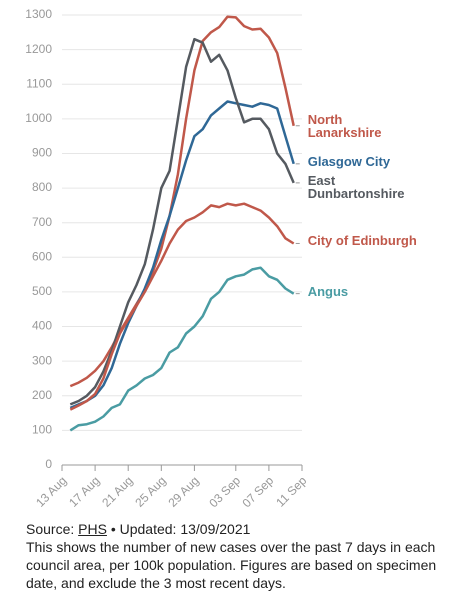 The width and height of the screenshot is (460, 600). Describe the element at coordinates (42, 222) in the screenshot. I see `y-tick-label: 700` at that location.